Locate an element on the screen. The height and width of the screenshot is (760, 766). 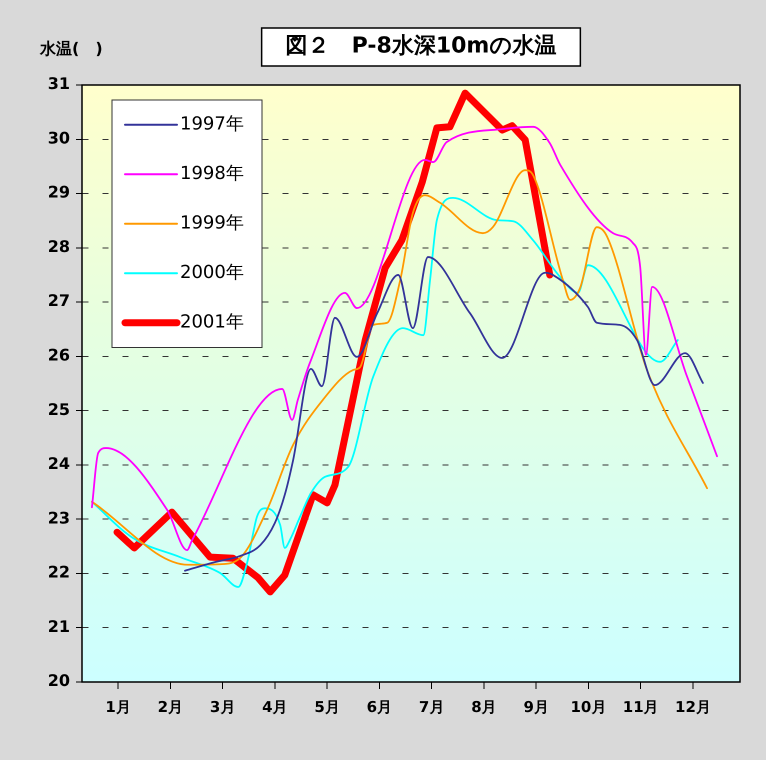
y-tick-label: 29 is located at coordinates (59, 192).